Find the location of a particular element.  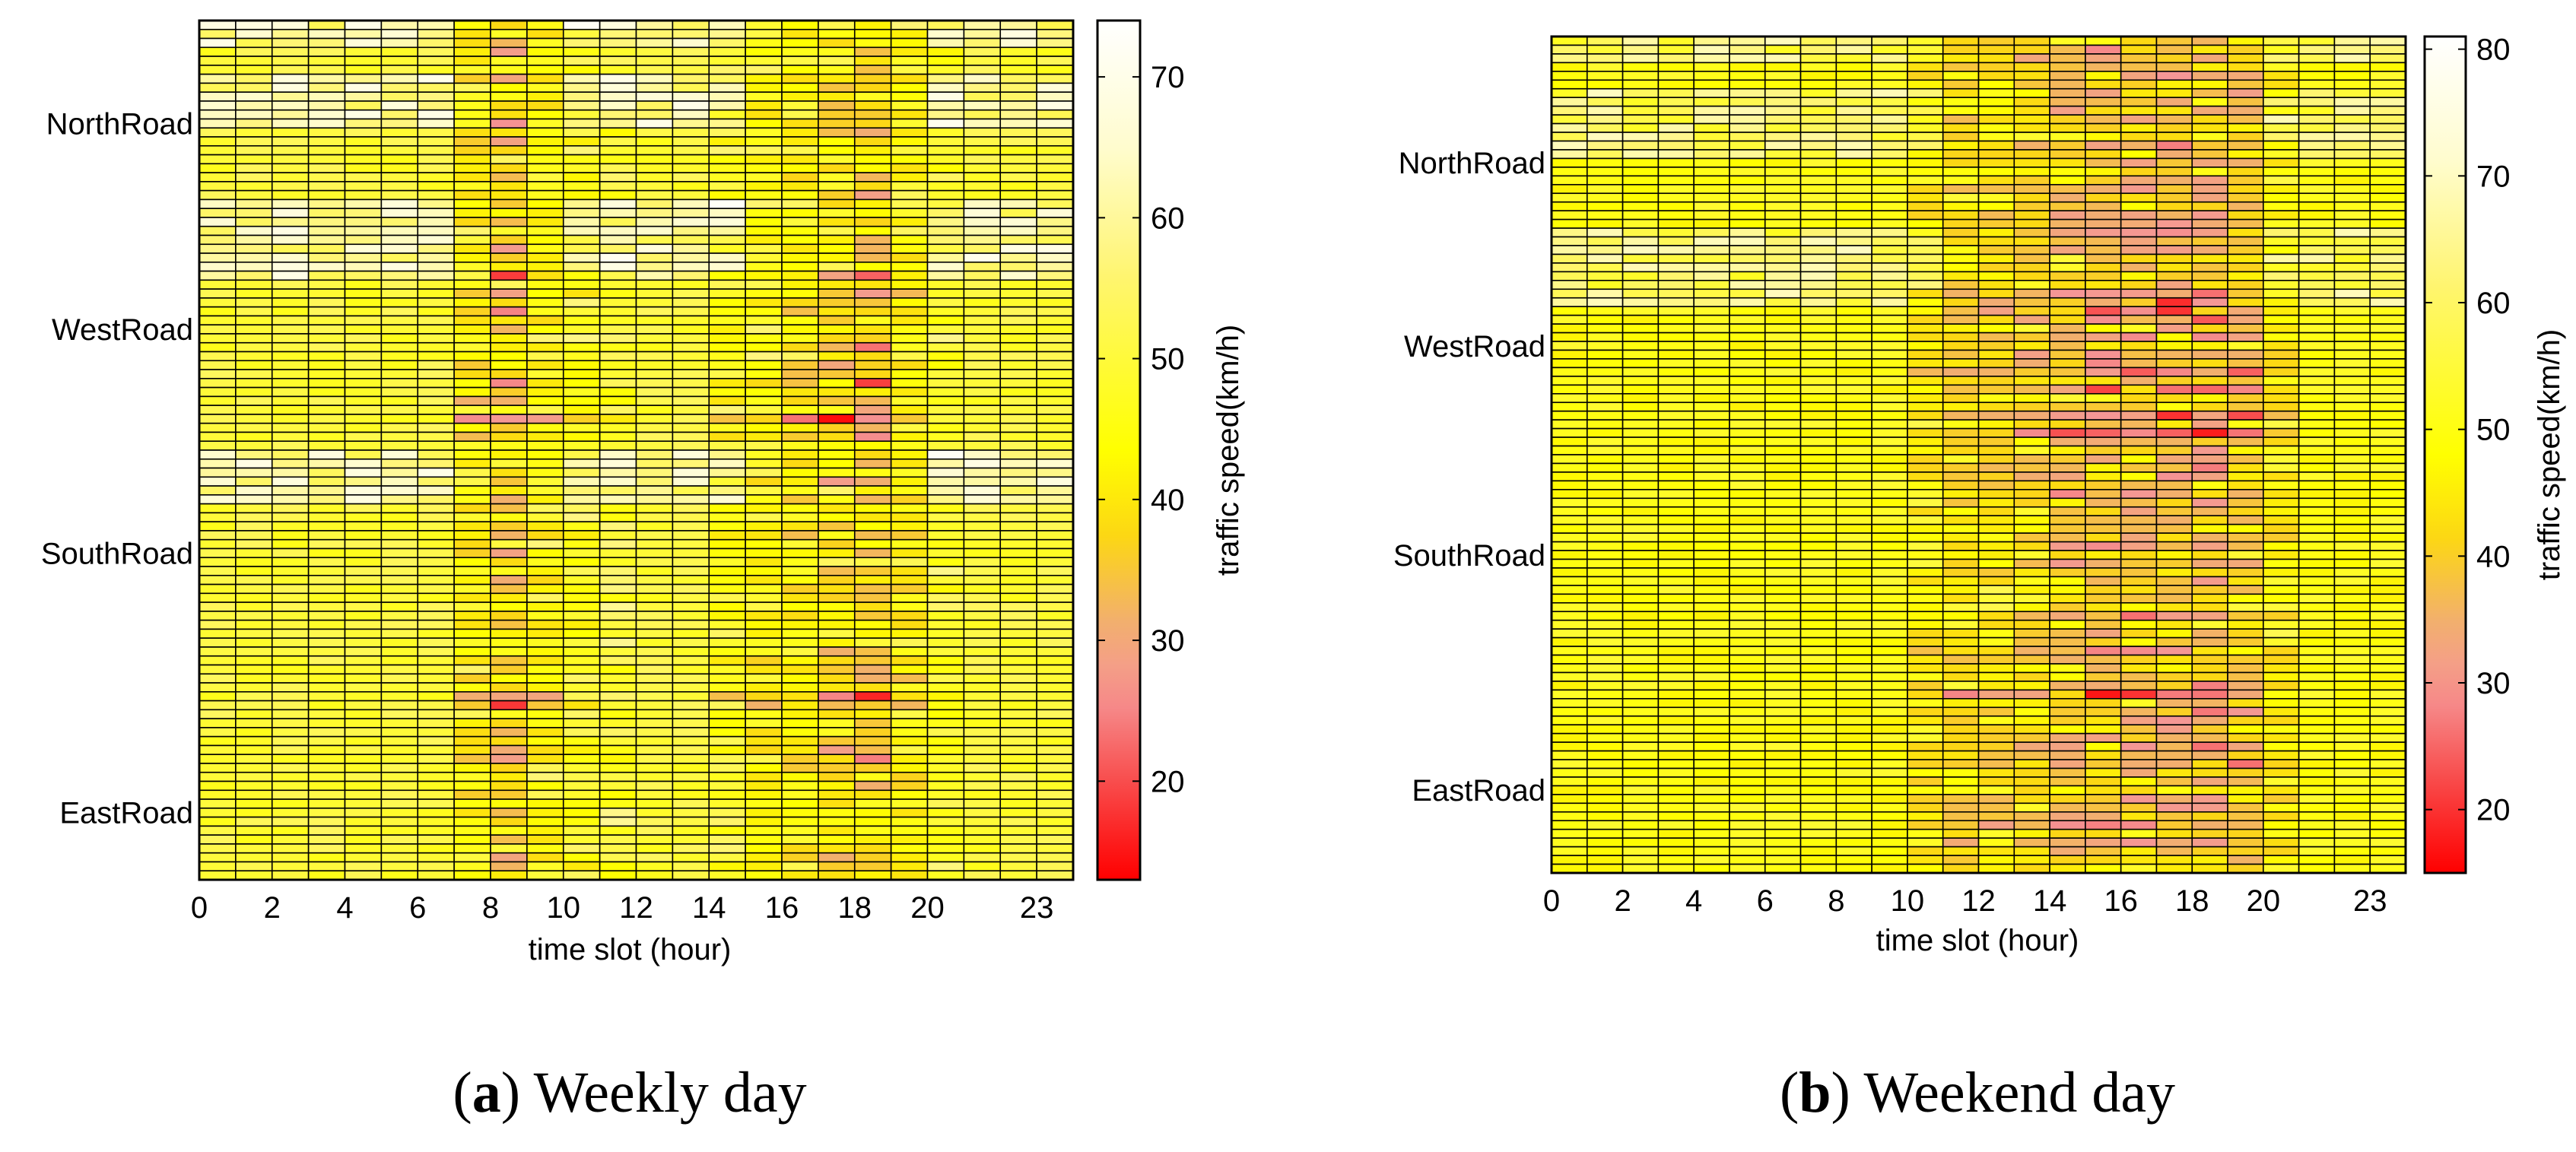

colorbar-a: 20 30 40 50 60 70 traffic speed(km/h) is located at coordinates (1170, 450).